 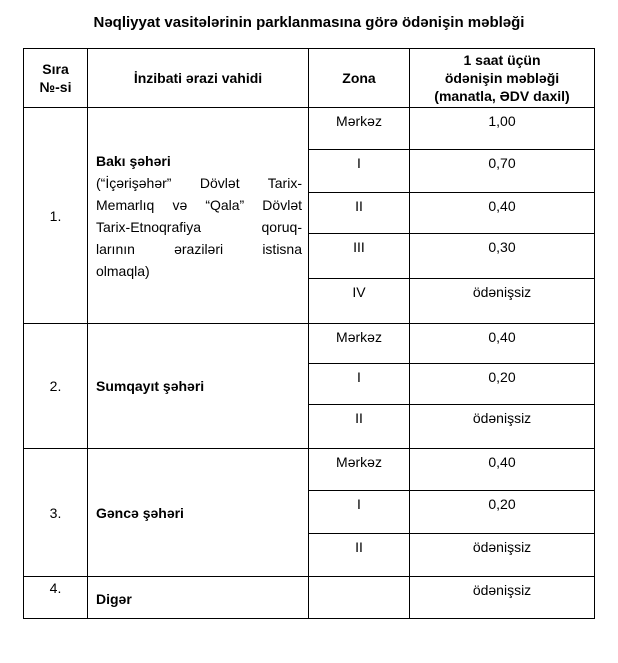 What do you see at coordinates (502, 96) in the screenshot?
I see `header-fee-line3: (manatla, ƏDV daxil)` at bounding box center [502, 96].